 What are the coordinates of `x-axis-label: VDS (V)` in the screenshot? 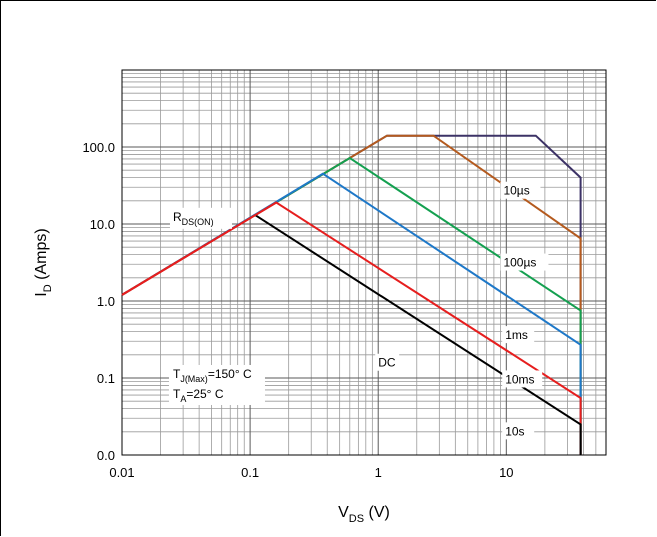 It's located at (364, 514).